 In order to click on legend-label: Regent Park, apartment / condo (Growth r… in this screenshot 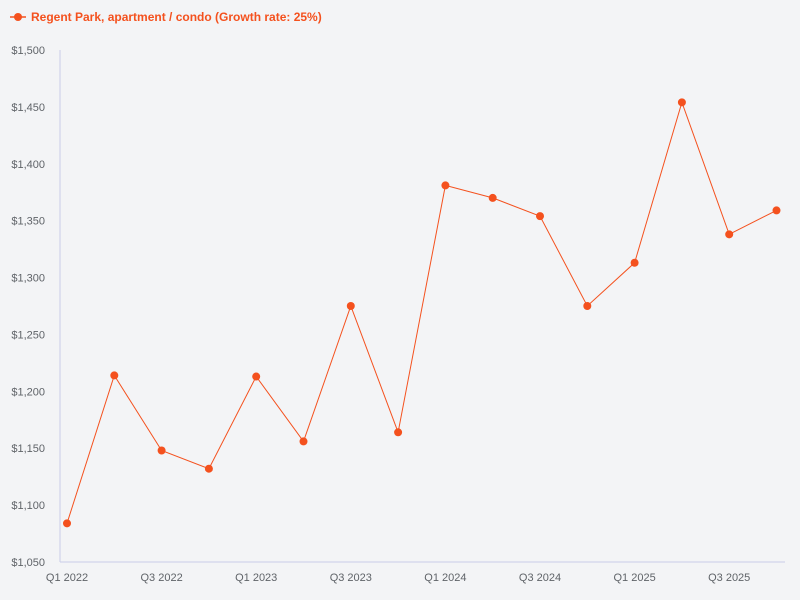, I will do `click(176, 17)`.